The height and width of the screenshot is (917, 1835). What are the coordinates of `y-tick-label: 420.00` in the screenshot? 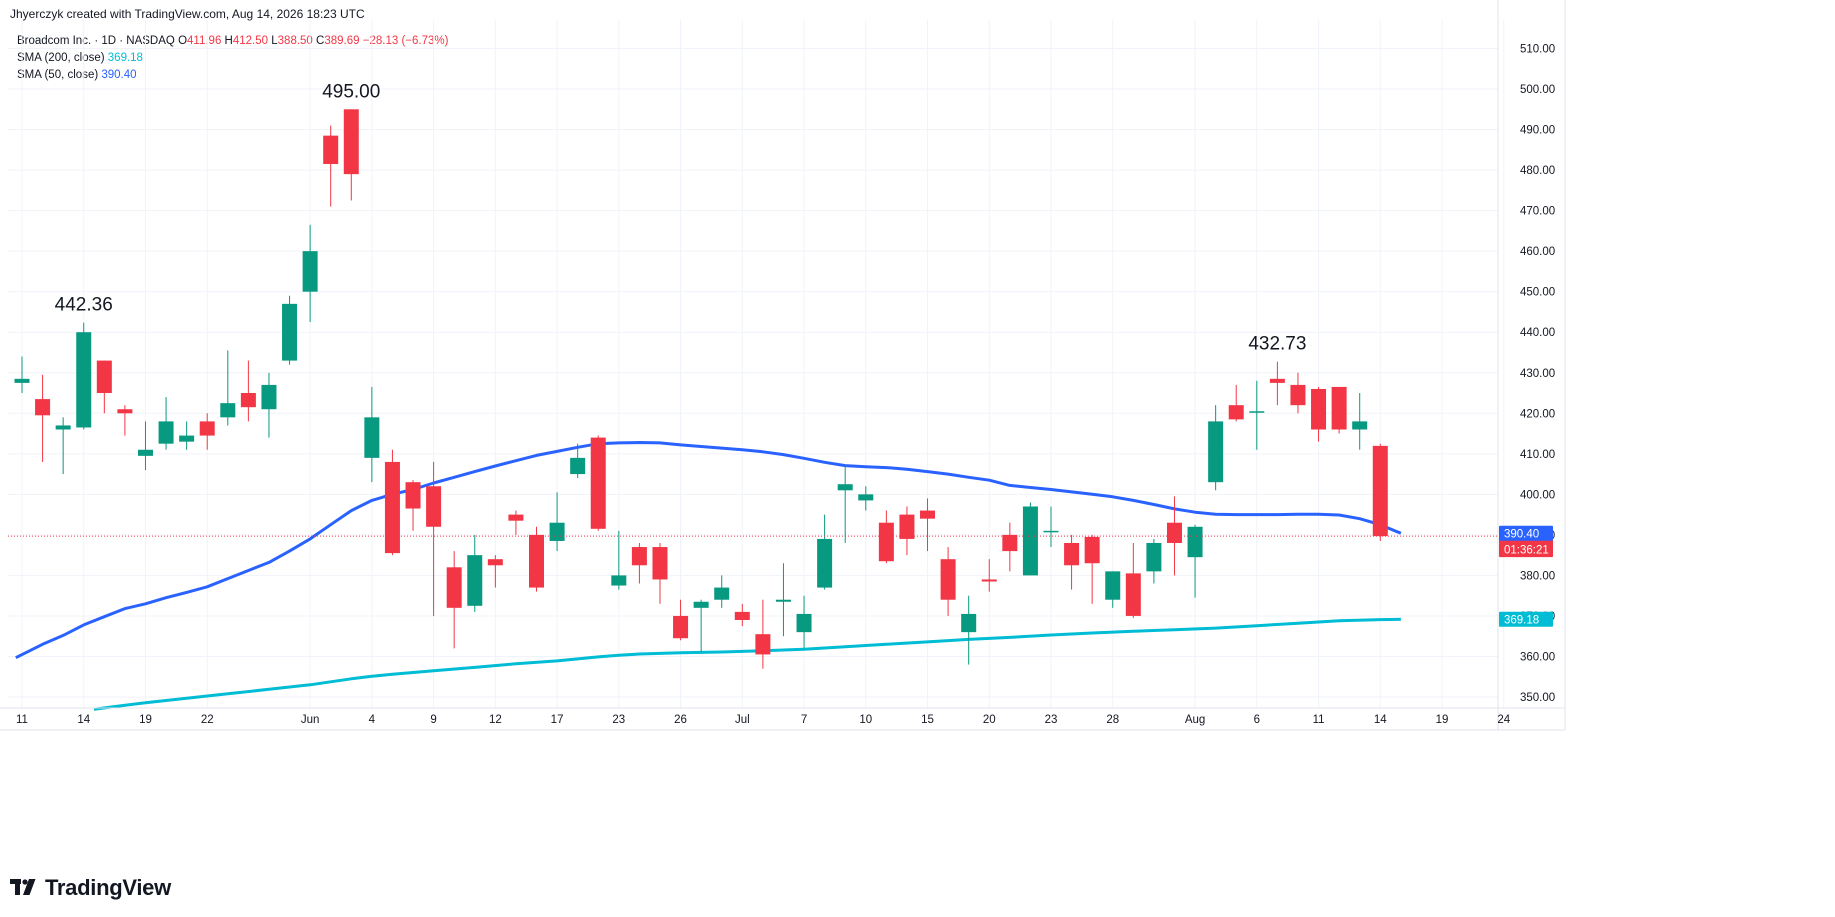 It's located at (1537, 414).